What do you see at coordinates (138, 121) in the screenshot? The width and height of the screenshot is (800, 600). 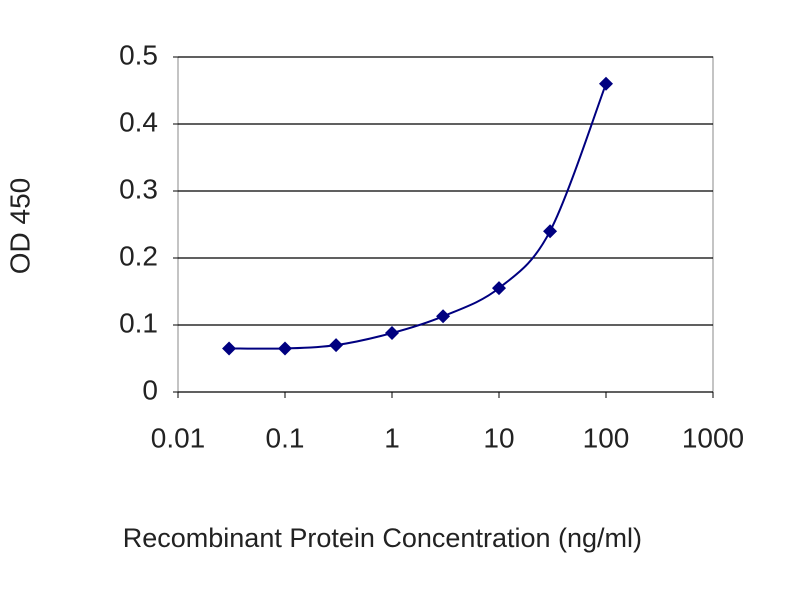 I see `y-tick-label: 0.4` at bounding box center [138, 121].